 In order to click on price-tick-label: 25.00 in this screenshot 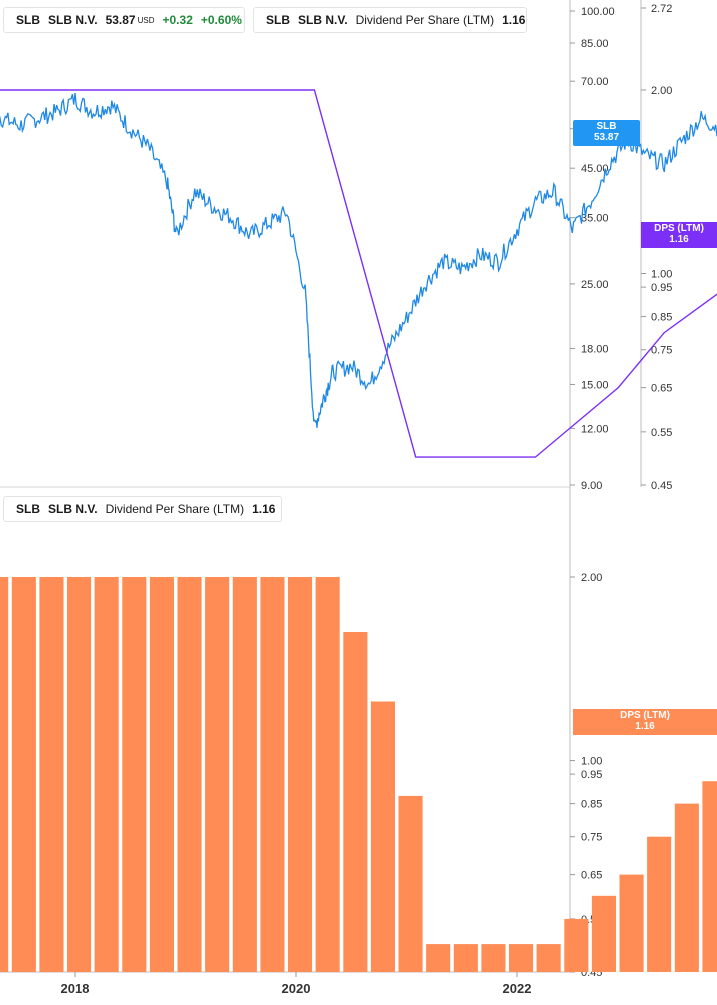, I will do `click(595, 285)`.